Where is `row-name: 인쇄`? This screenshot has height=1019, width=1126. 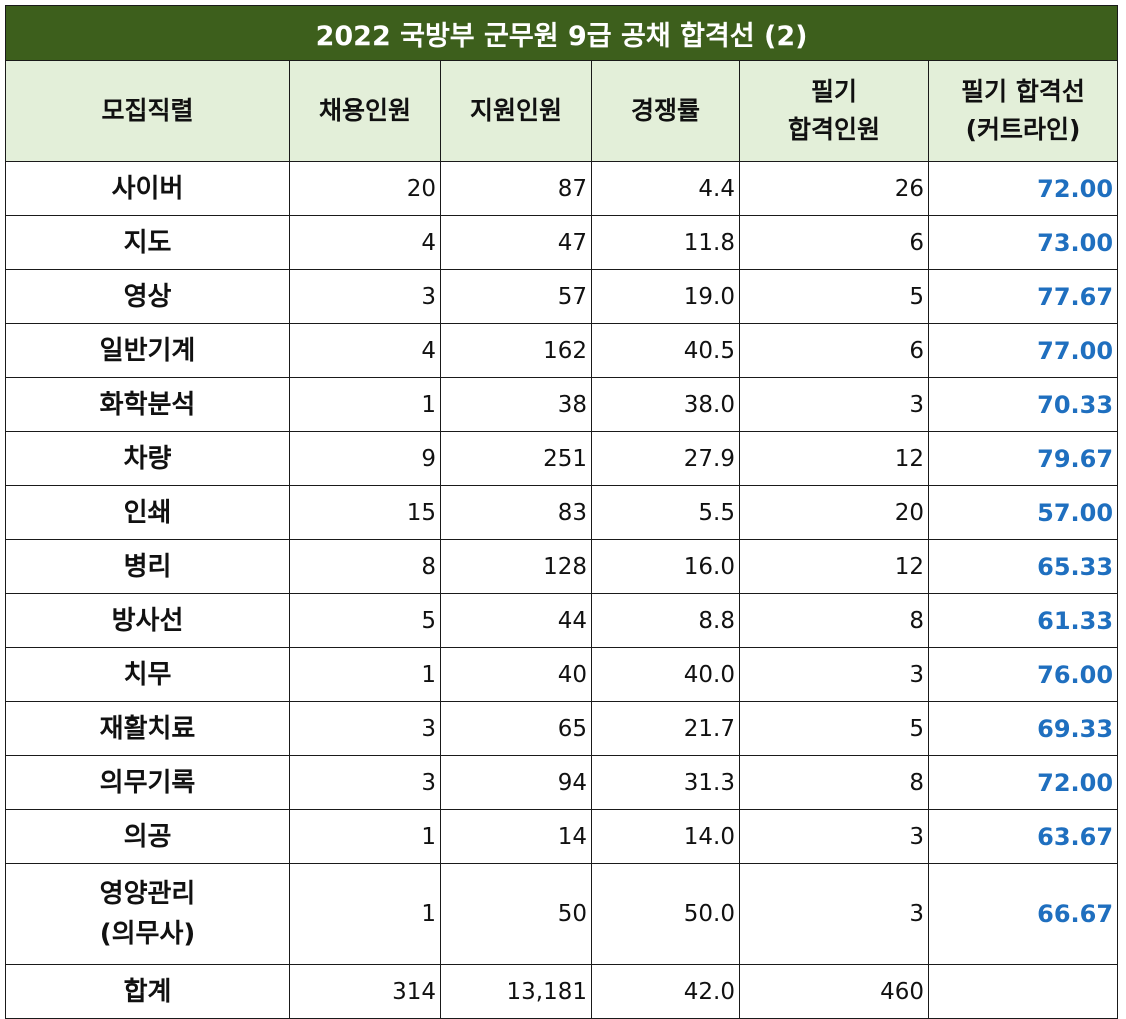 row-name: 인쇄 is located at coordinates (147, 512).